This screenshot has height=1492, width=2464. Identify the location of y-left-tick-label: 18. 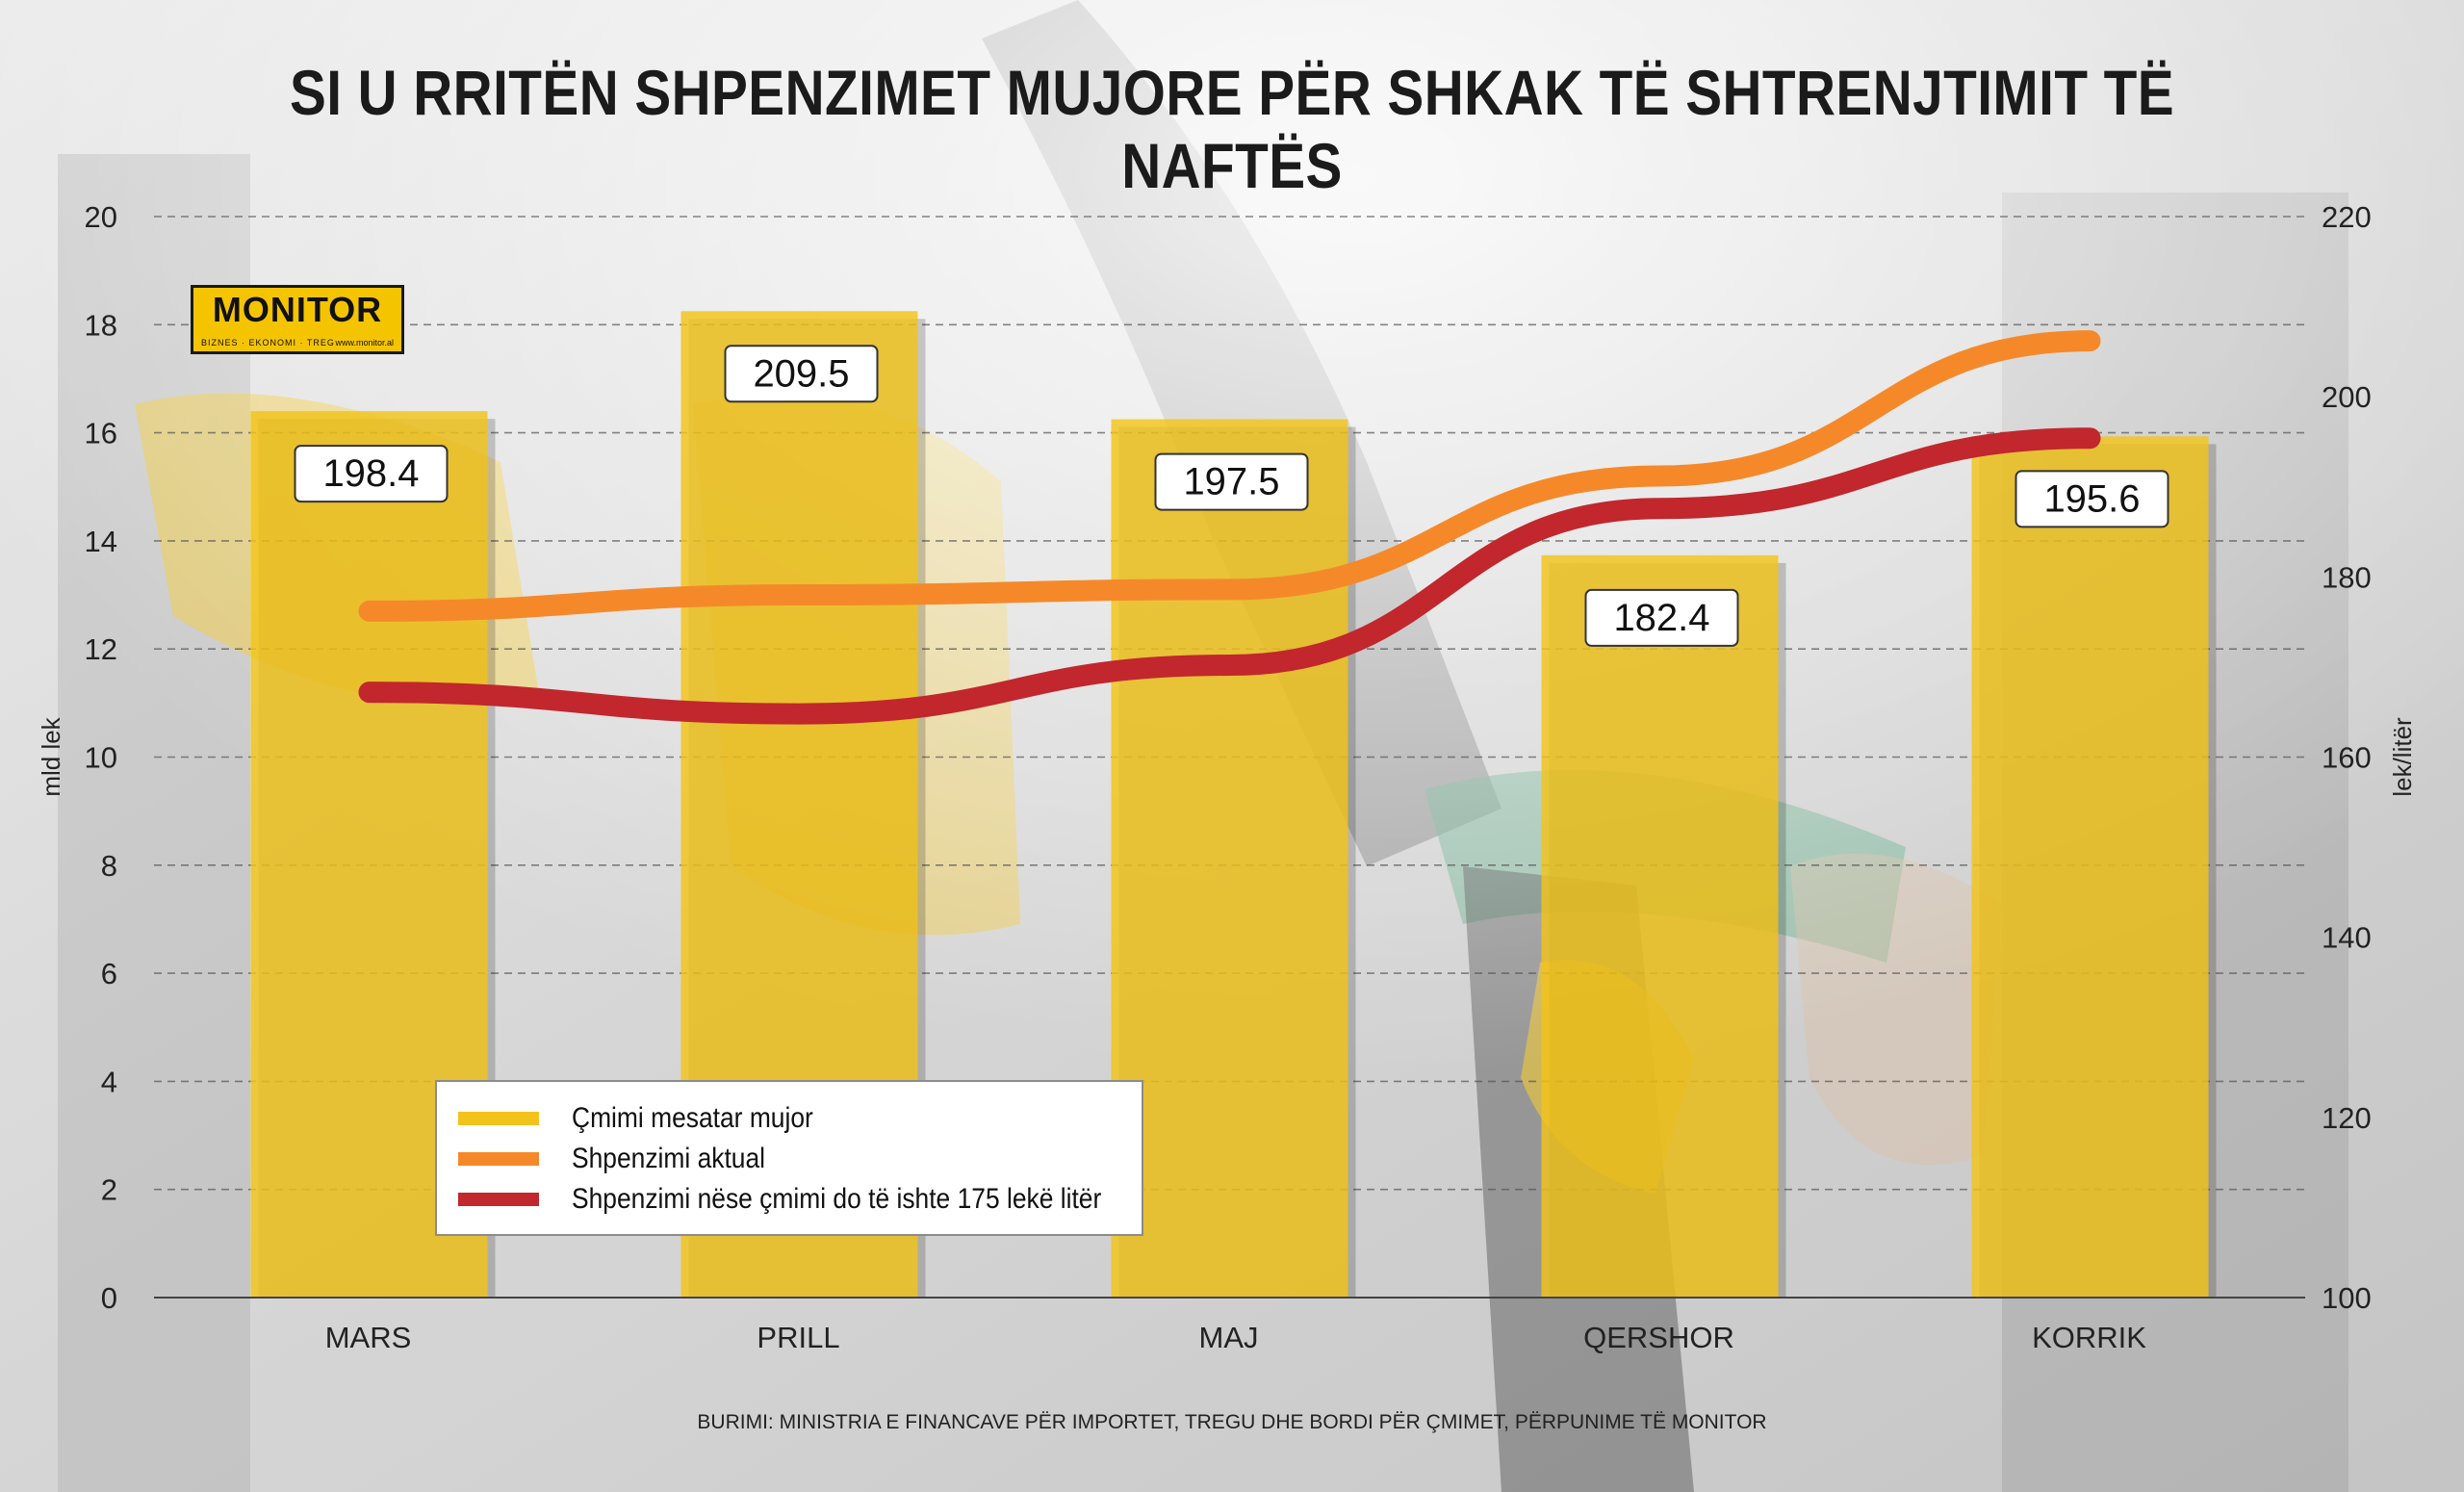
(101, 325).